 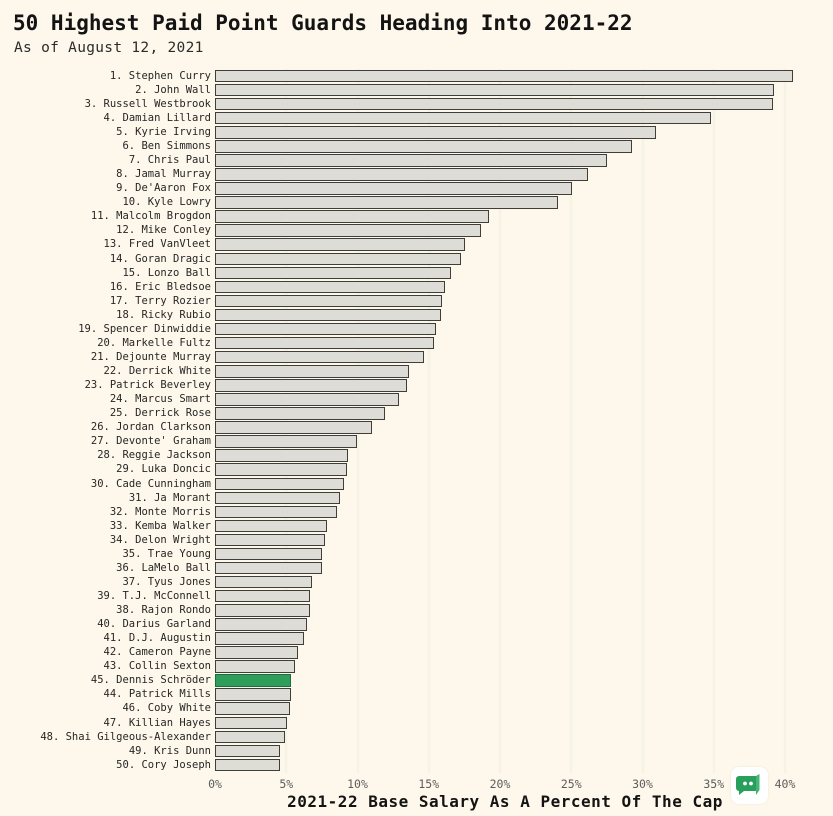 What do you see at coordinates (140, 751) in the screenshot?
I see `bar-row: 49. Kris Dunn` at bounding box center [140, 751].